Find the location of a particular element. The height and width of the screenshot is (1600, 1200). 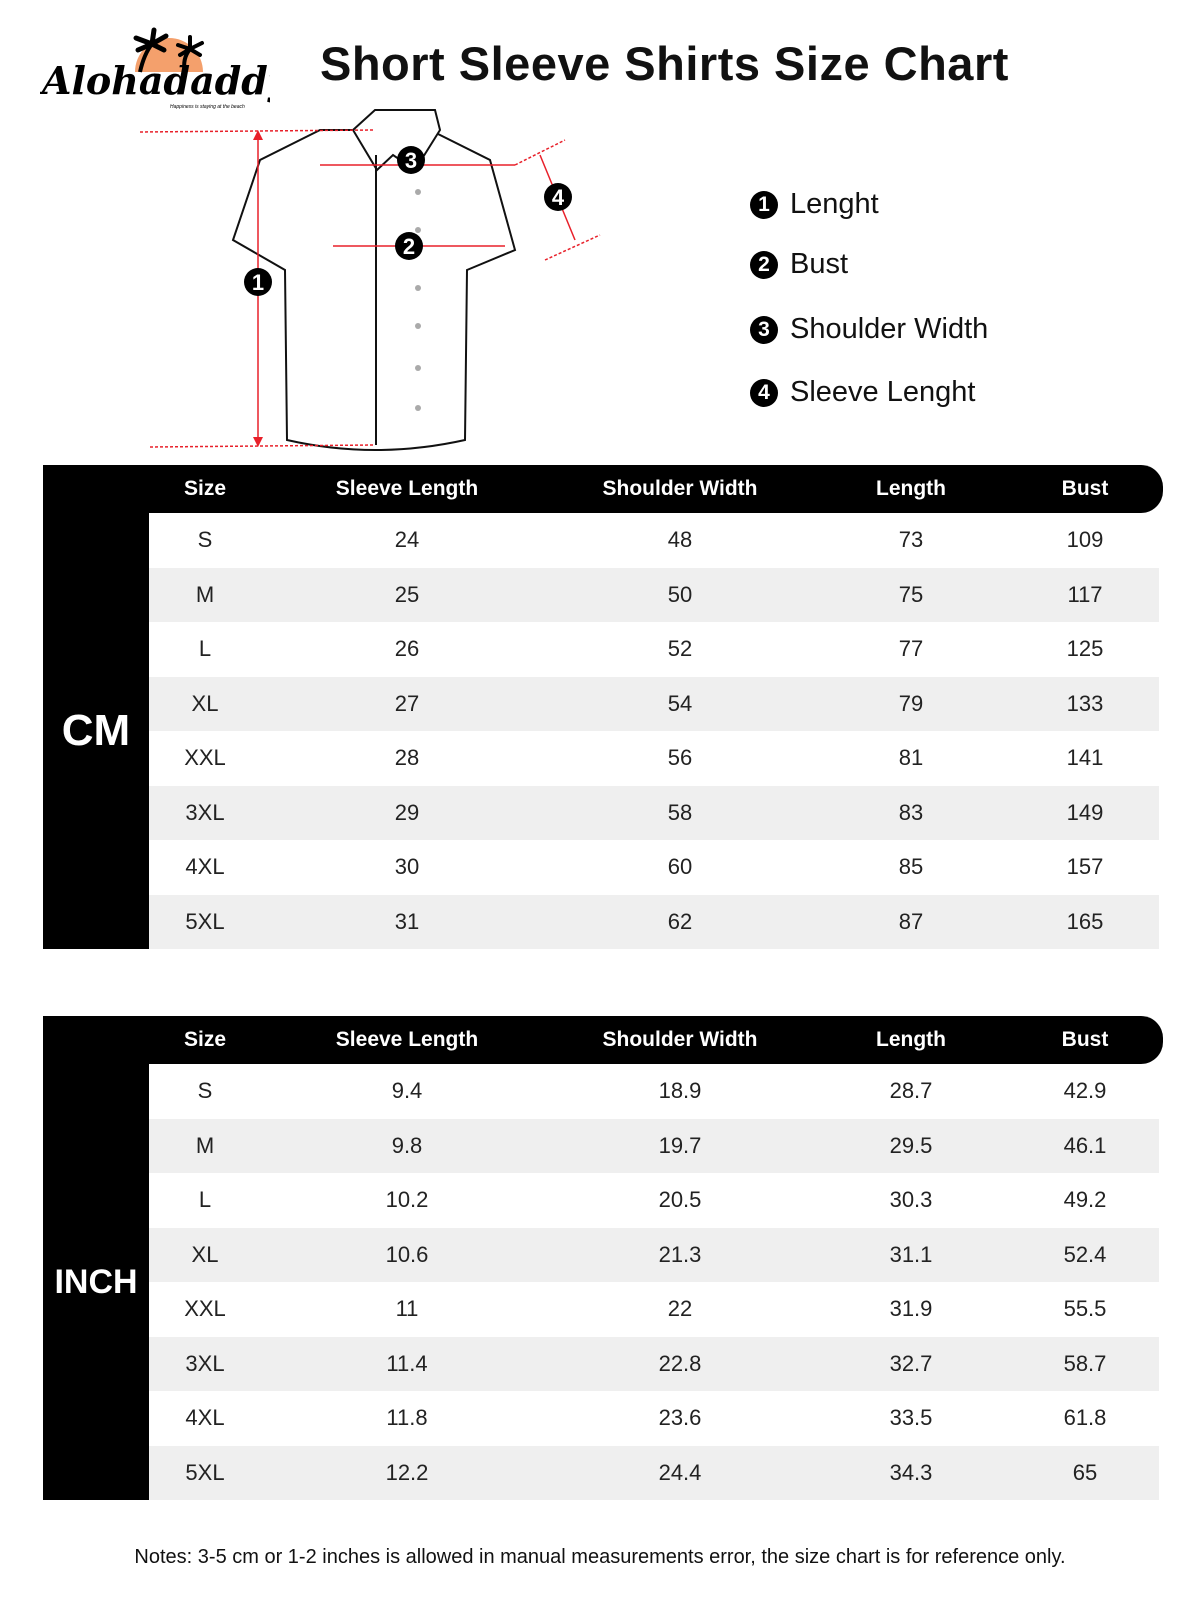

table-cell: 31.1 is located at coordinates (911, 1254).